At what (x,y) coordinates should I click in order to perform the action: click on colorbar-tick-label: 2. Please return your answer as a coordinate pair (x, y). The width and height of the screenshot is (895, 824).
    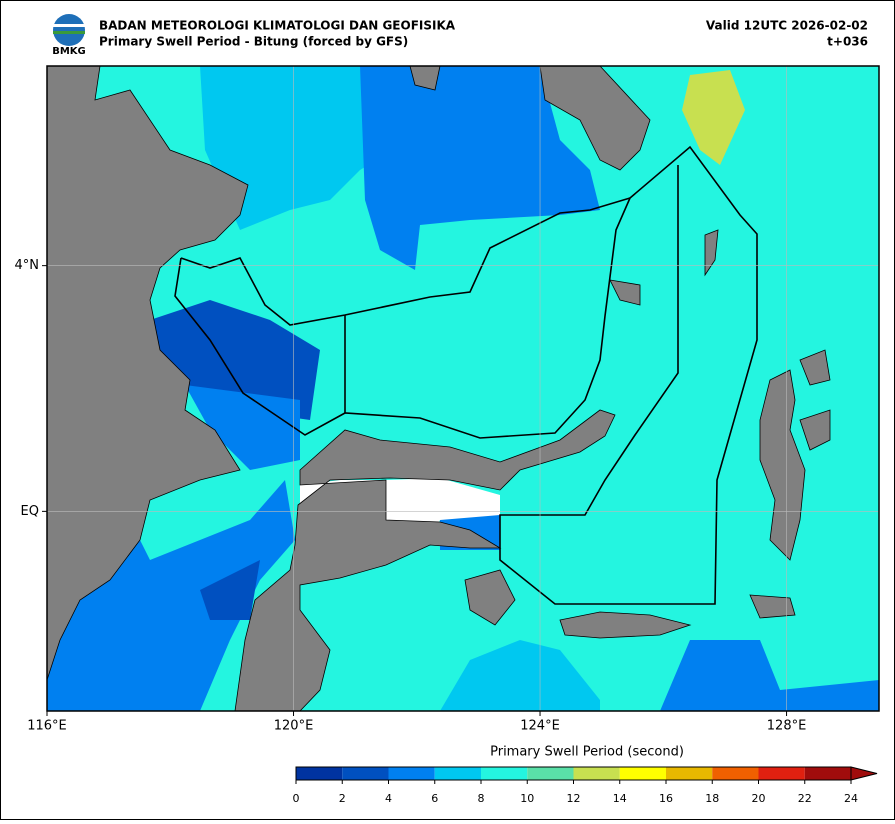
    Looking at the image, I should click on (342, 798).